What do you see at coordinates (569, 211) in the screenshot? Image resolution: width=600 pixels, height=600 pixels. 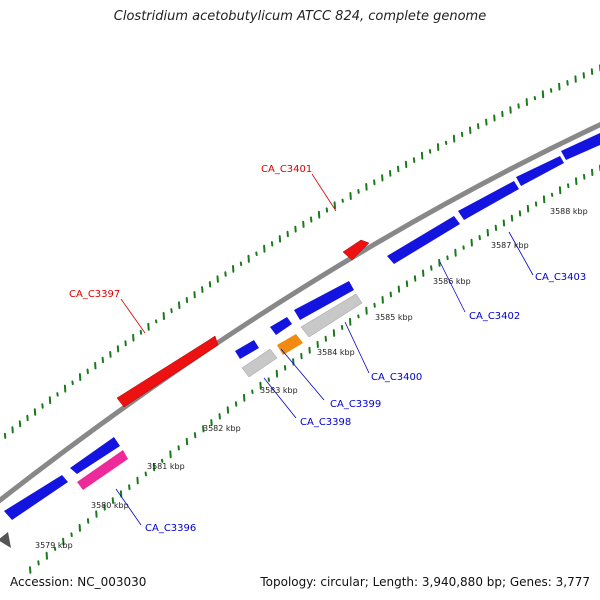 I see `tick-label: 3588 kbp` at bounding box center [569, 211].